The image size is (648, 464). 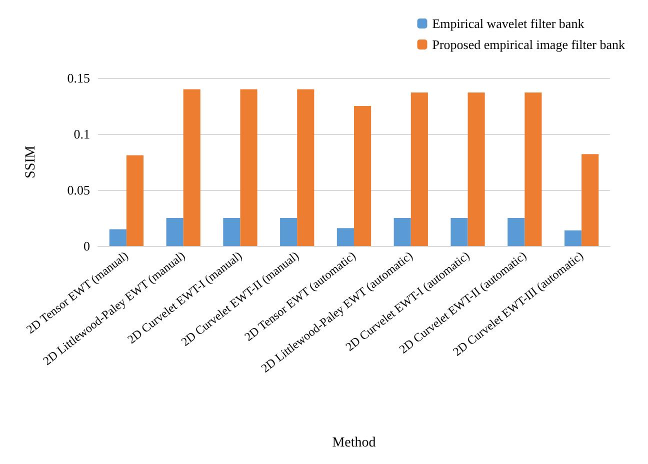 What do you see at coordinates (87, 246) in the screenshot?
I see `y-tick-label: 0` at bounding box center [87, 246].